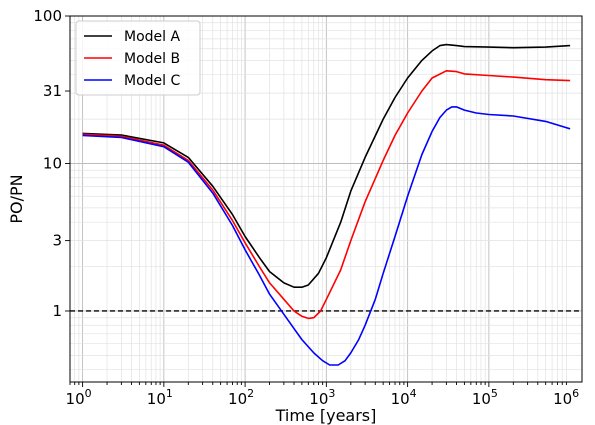  Describe the element at coordinates (160, 397) in the screenshot. I see `x-tick-label: 10¹` at that location.